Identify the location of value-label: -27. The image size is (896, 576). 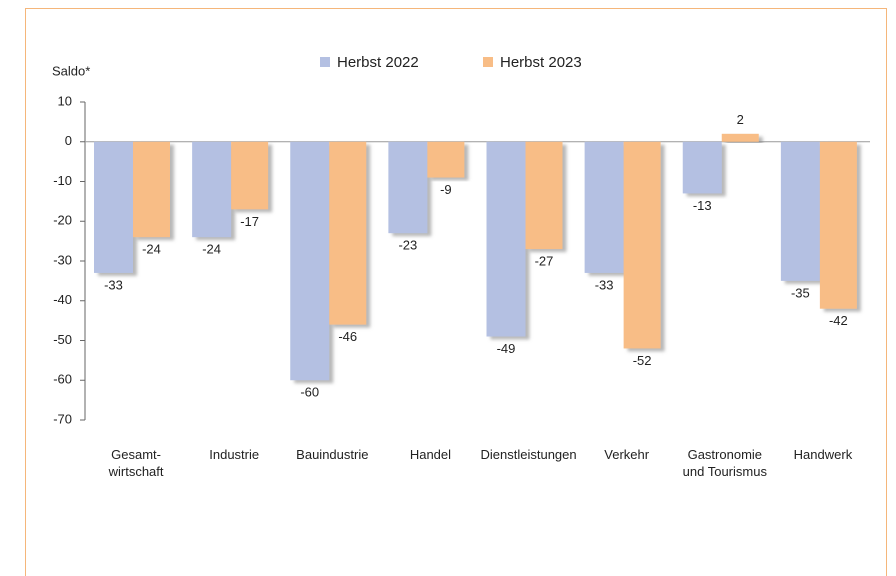
(544, 261).